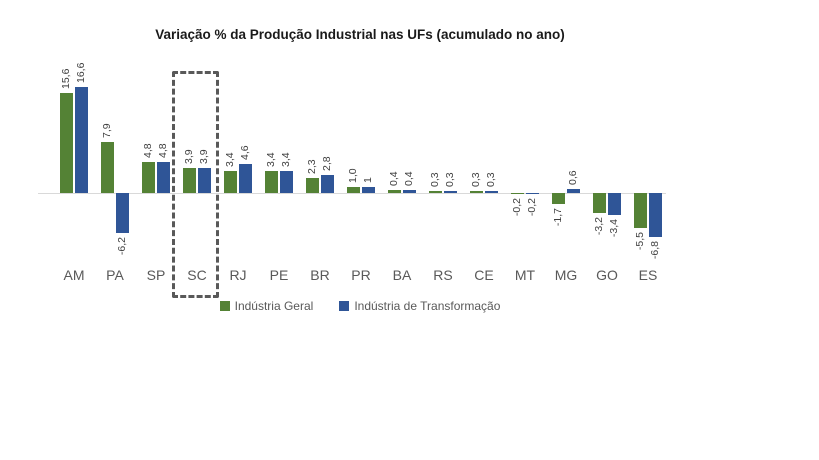 The height and width of the screenshot is (460, 819). Describe the element at coordinates (230, 160) in the screenshot. I see `value-label-geral-RJ: 3,4` at that location.